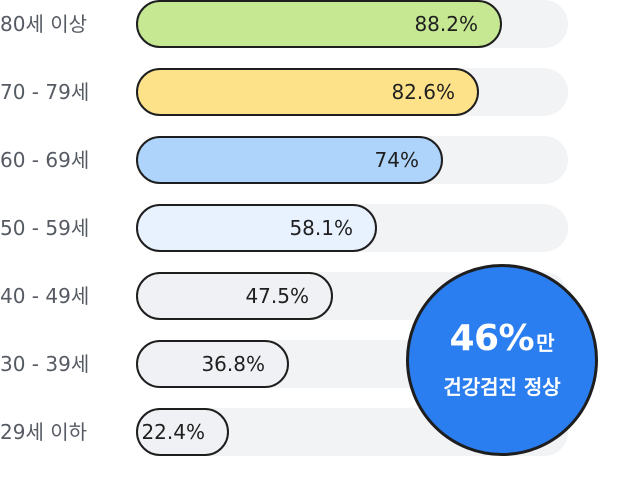 The width and height of the screenshot is (618, 480). What do you see at coordinates (44, 24) in the screenshot?
I see `category-label: 80세 이상` at bounding box center [44, 24].